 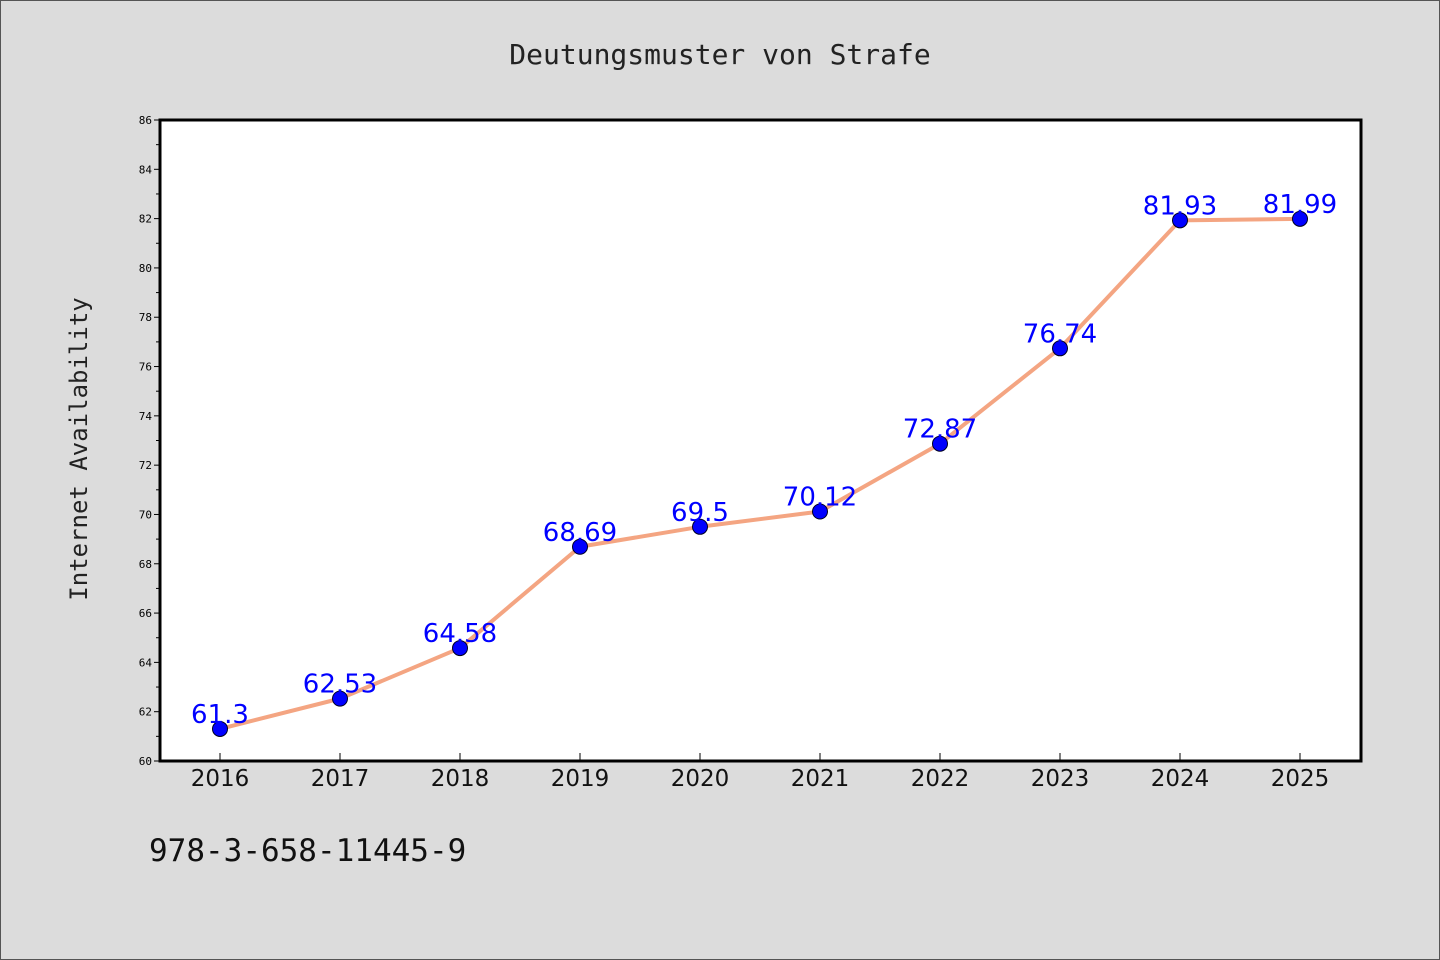 What do you see at coordinates (940, 430) in the screenshot?
I see `data-label: 72.87` at bounding box center [940, 430].